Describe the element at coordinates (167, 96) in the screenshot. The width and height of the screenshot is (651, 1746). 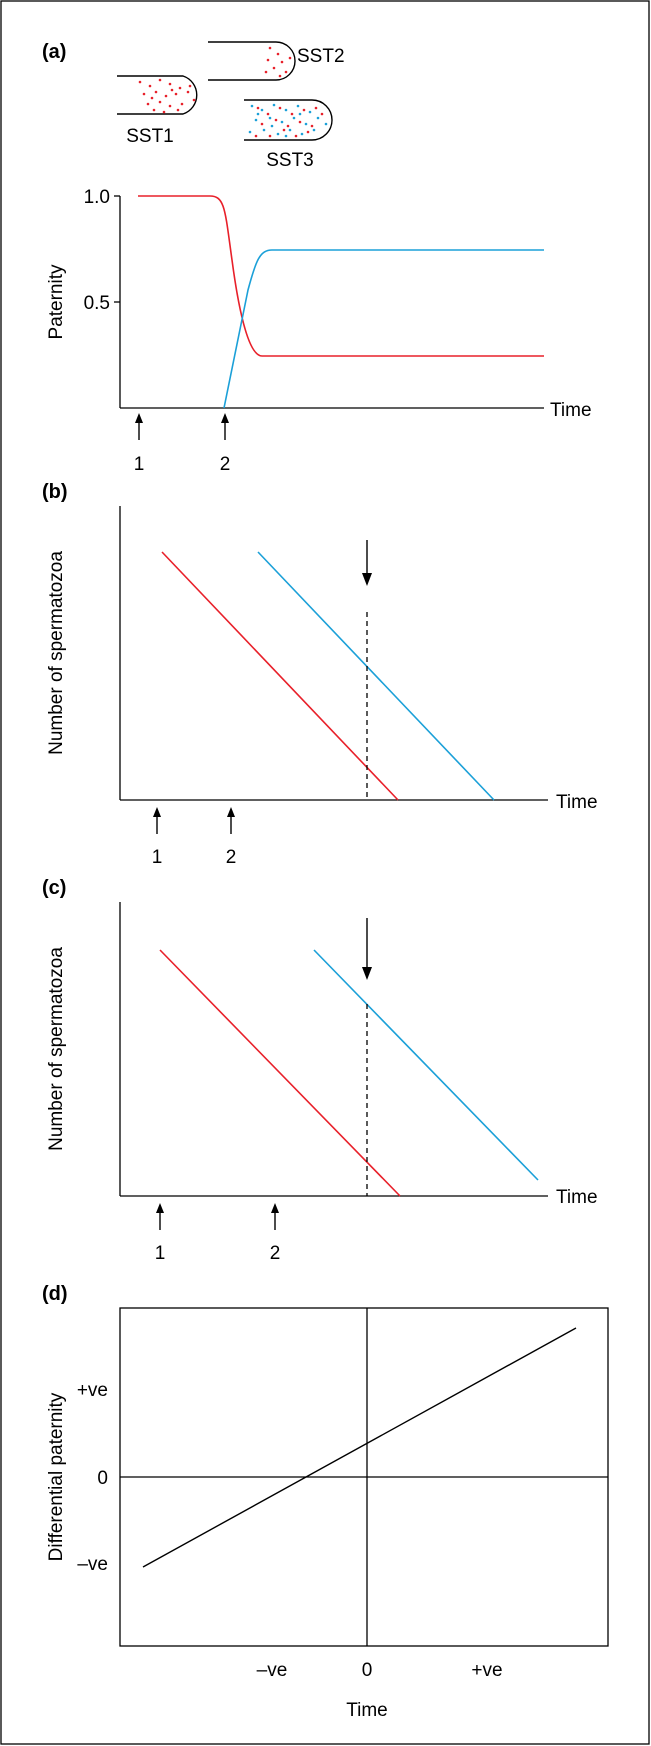
I see `sst1-red-dots` at that location.